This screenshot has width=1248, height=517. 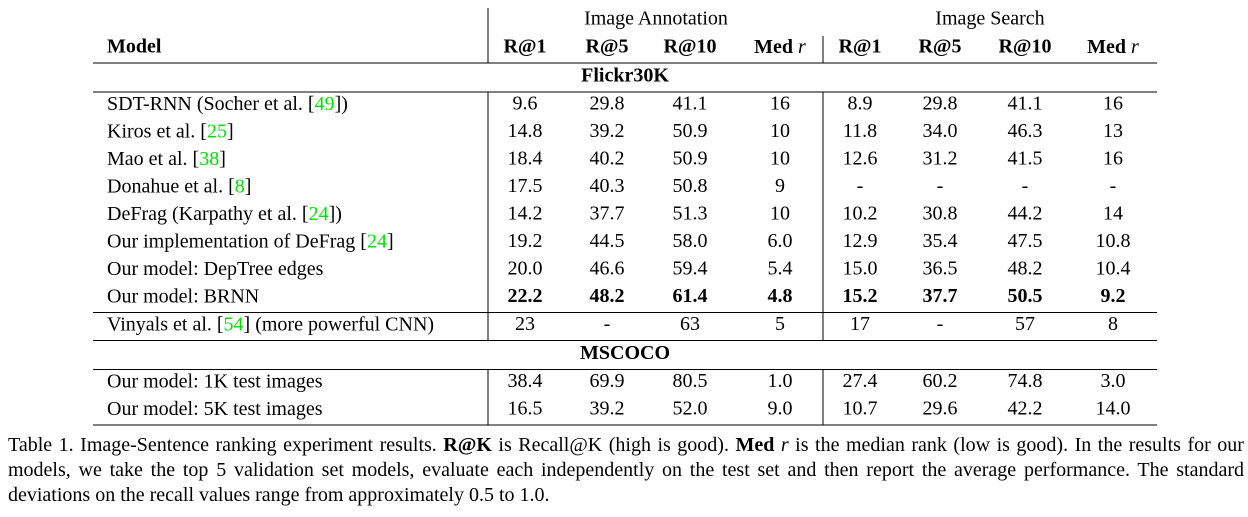 What do you see at coordinates (860, 324) in the screenshot?
I see `table-cell: 17` at bounding box center [860, 324].